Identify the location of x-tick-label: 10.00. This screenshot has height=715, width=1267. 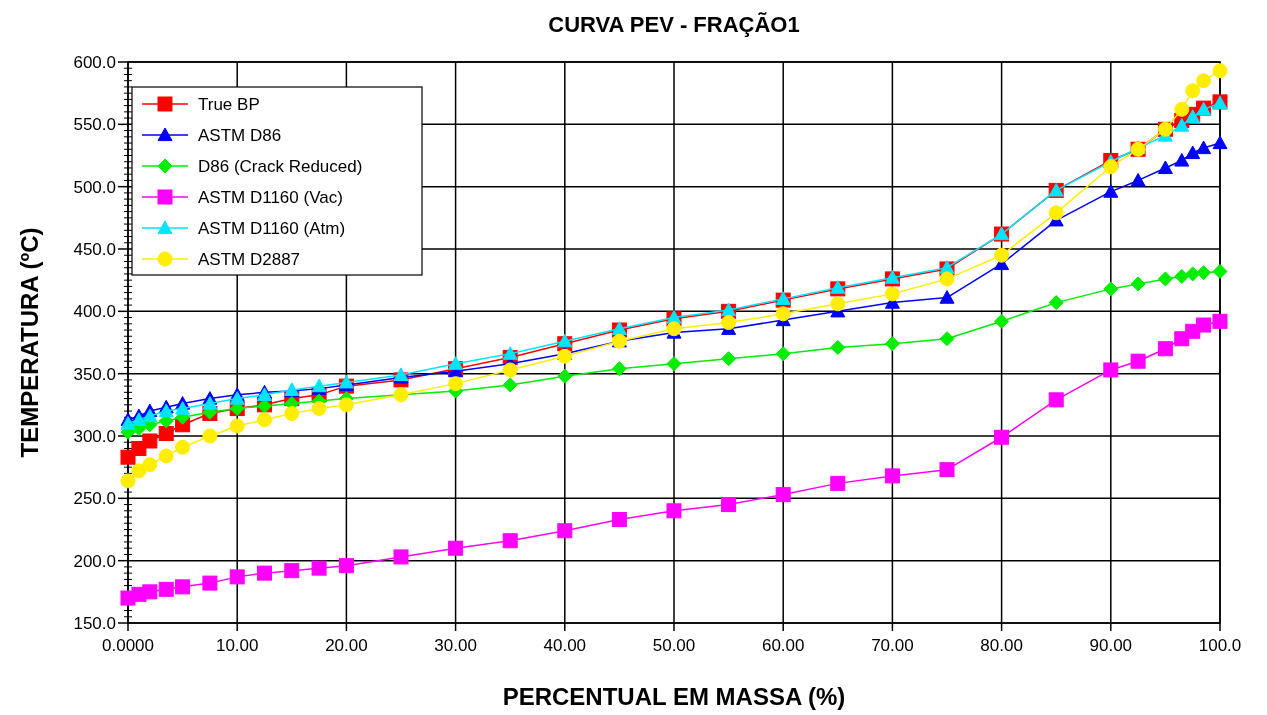
(237, 645).